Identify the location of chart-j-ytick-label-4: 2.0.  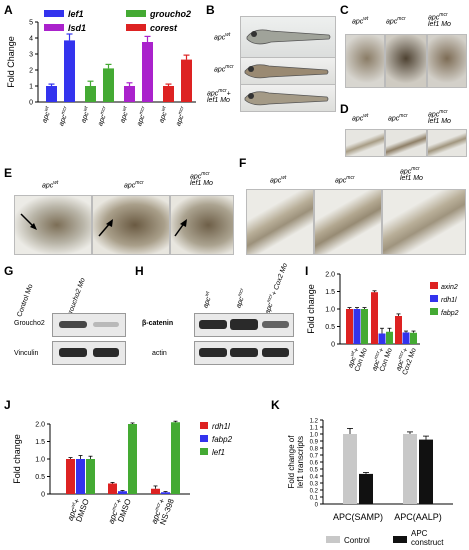
(40, 425).